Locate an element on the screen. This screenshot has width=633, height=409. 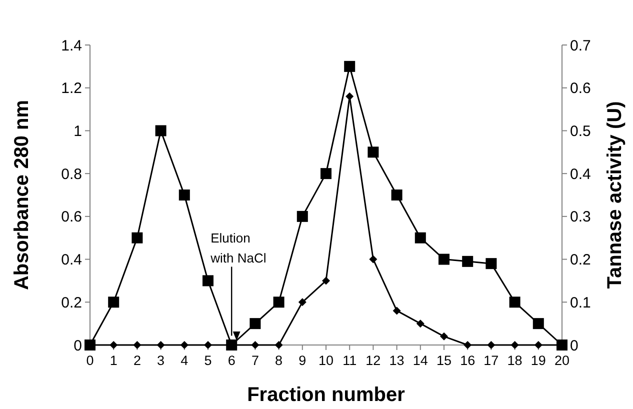
y2-tick-label: 0.7 is located at coordinates (580, 45).